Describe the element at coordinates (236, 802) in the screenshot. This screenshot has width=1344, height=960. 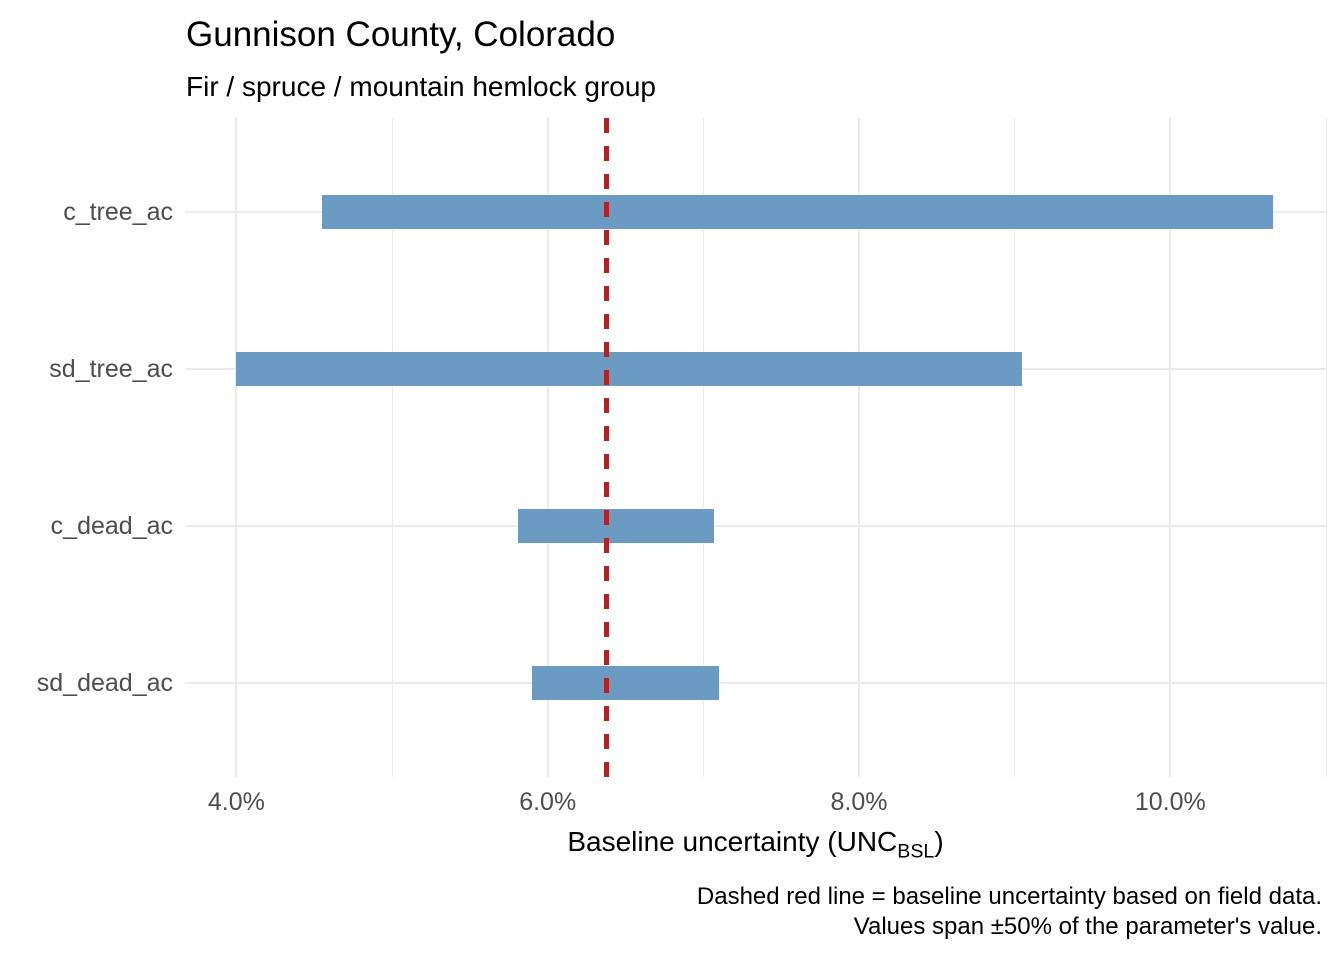
I see `x-tick-label: 4.0%` at that location.